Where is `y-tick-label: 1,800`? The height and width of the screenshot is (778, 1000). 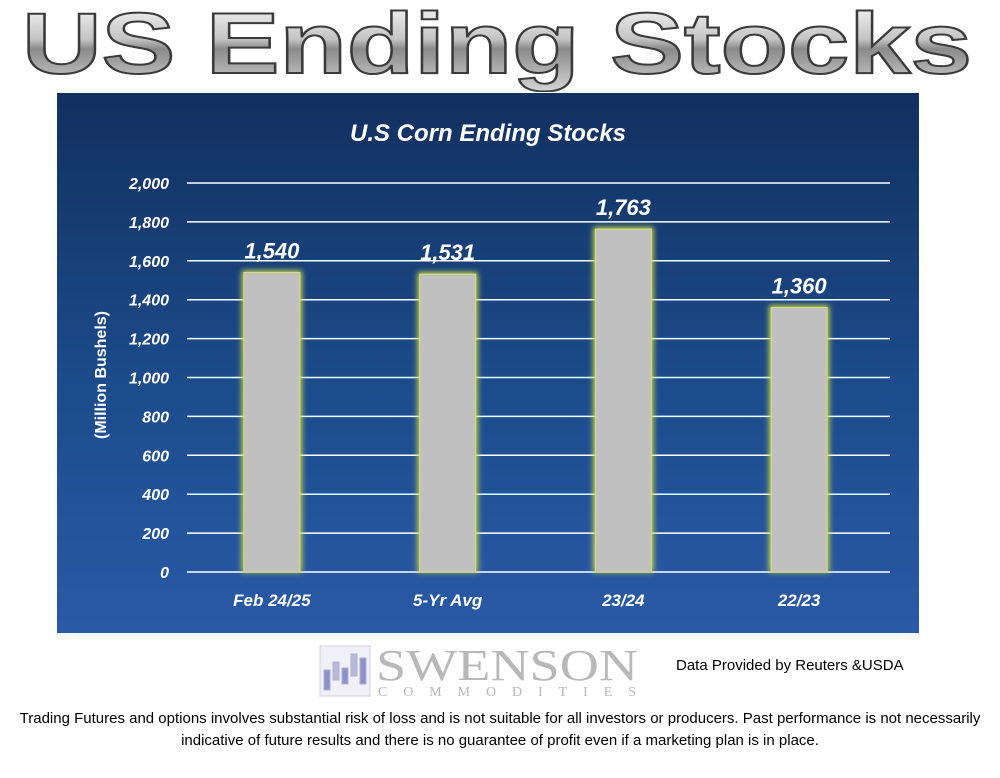 y-tick-label: 1,800 is located at coordinates (149, 223).